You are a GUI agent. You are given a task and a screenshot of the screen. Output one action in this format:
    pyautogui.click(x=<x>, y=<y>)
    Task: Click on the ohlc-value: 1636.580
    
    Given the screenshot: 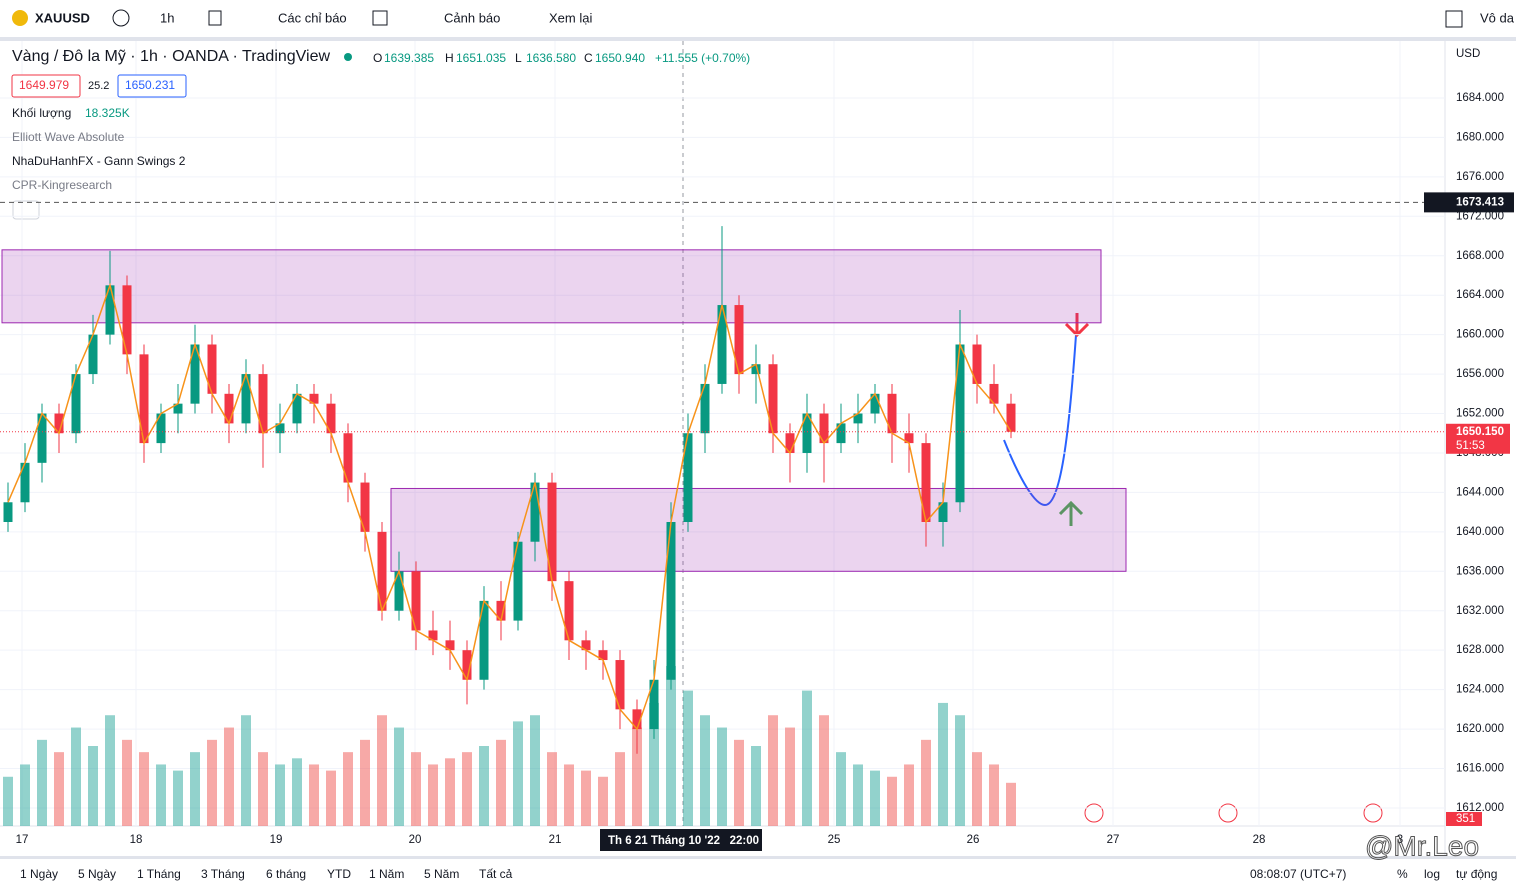 What is the action you would take?
    pyautogui.click(x=551, y=58)
    